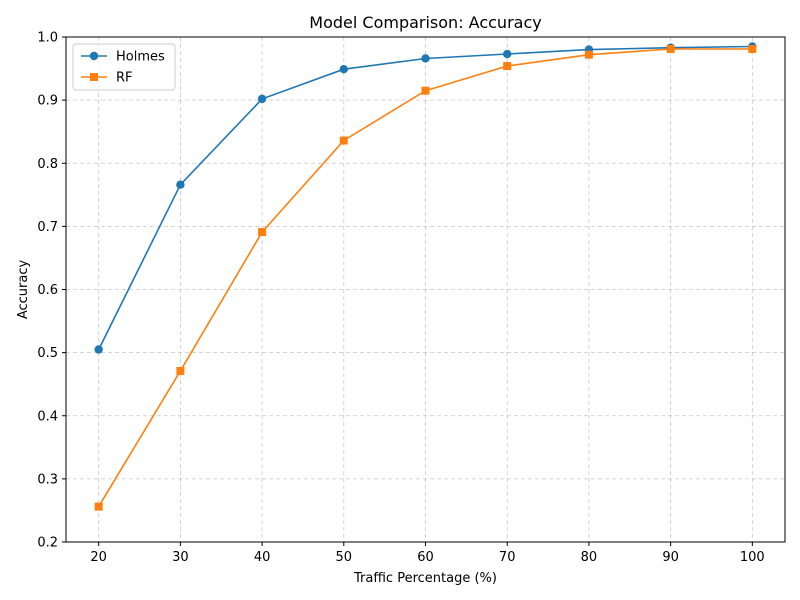 Image resolution: width=800 pixels, height=600 pixels. What do you see at coordinates (107, 78) in the screenshot?
I see `legend-item: RF` at bounding box center [107, 78].